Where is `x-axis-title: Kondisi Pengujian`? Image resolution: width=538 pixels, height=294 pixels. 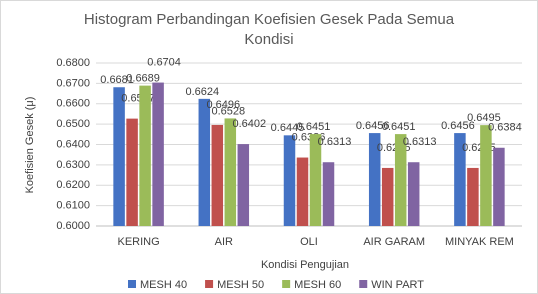 x-axis-title: Kondisi Pengujian is located at coordinates (305, 265).